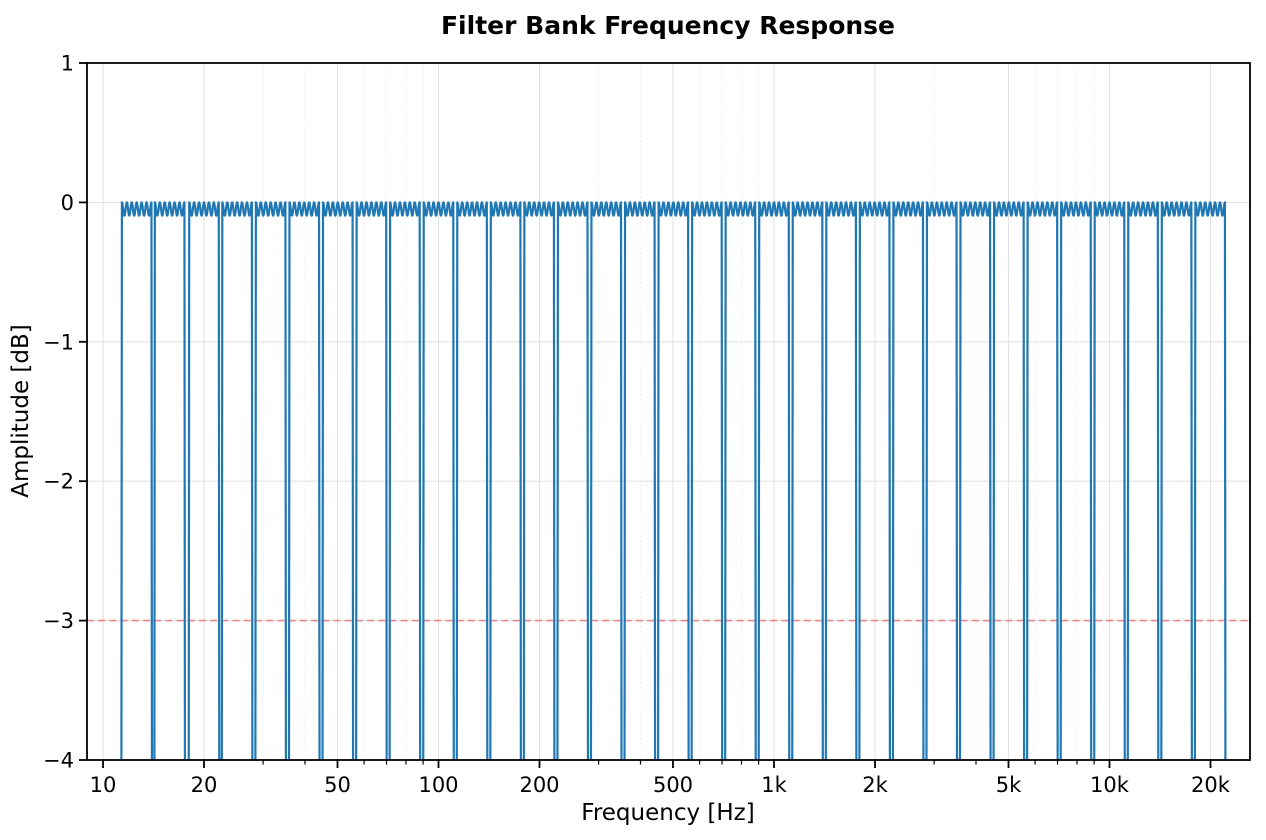 The height and width of the screenshot is (840, 1266). I want to click on y-tick-label: 1, so click(67, 64).